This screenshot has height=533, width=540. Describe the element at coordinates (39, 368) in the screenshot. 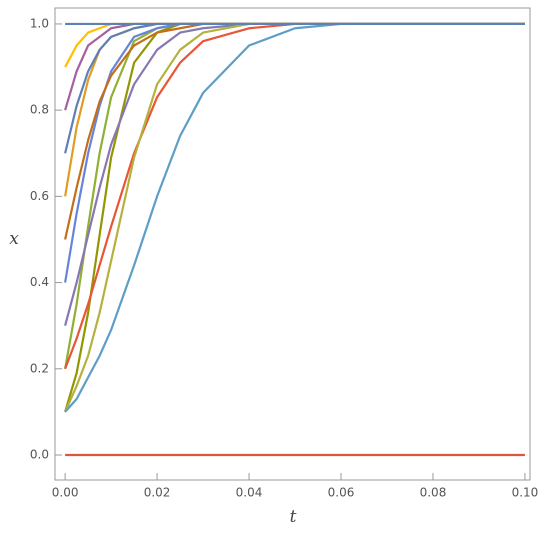

I see `y-tick-label: 0.2` at that location.